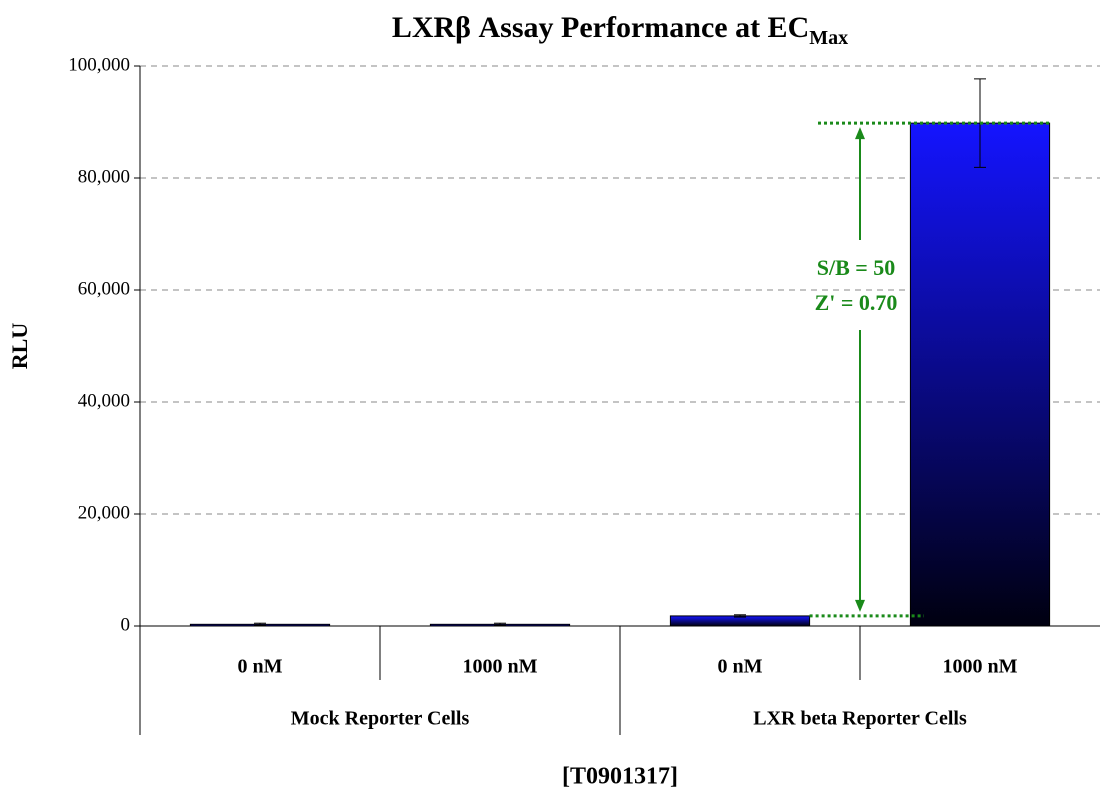  I want to click on y-tick-label: 60,000, so click(104, 288).